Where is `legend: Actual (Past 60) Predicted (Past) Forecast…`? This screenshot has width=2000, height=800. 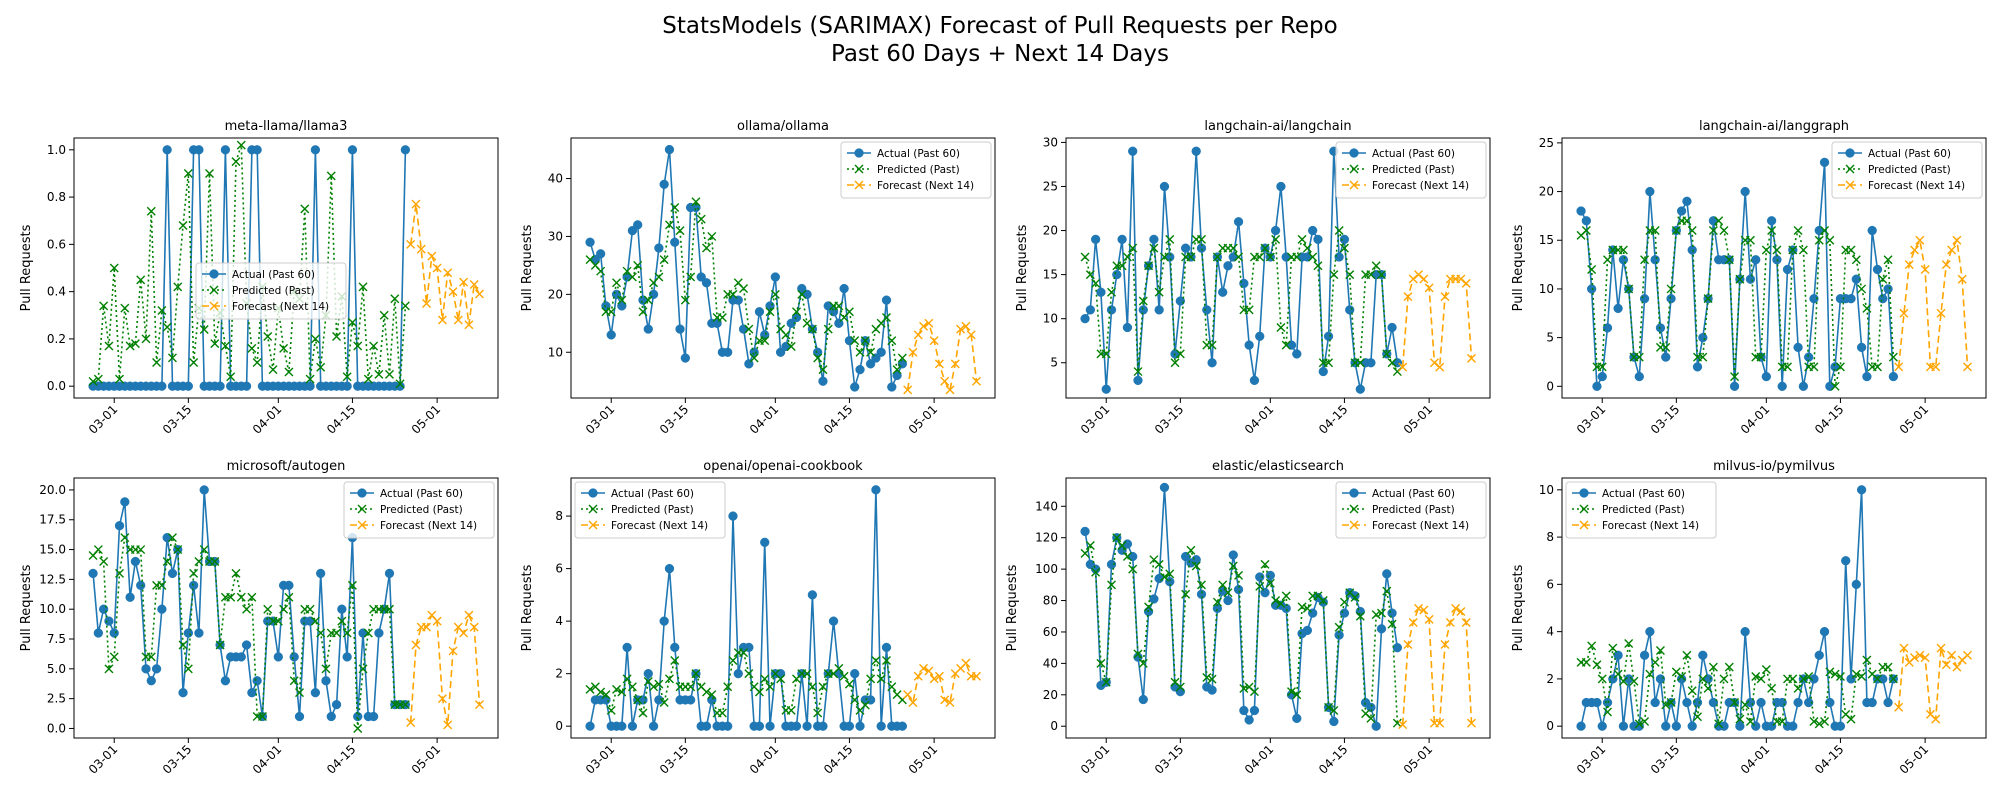 legend: Actual (Past 60) Predicted (Past) Forecast… is located at coordinates (1411, 170).